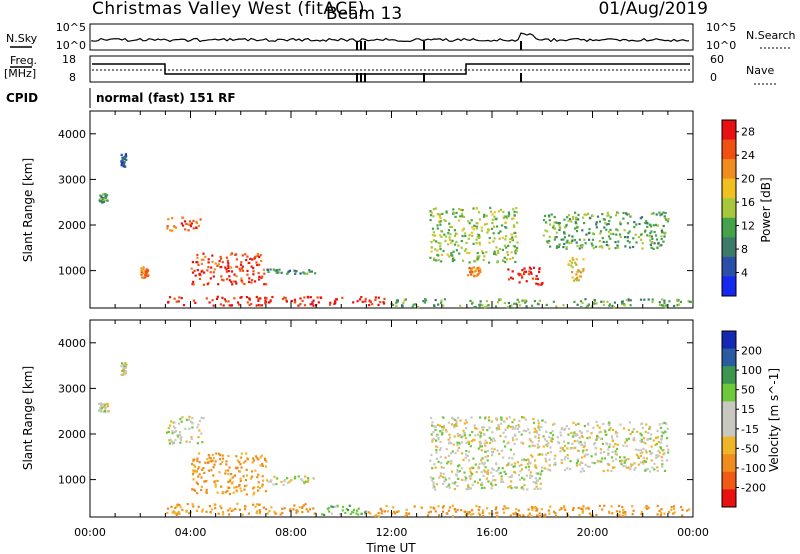 This screenshot has height=554, width=800. I want to click on data-gap-marker, so click(521, 77).